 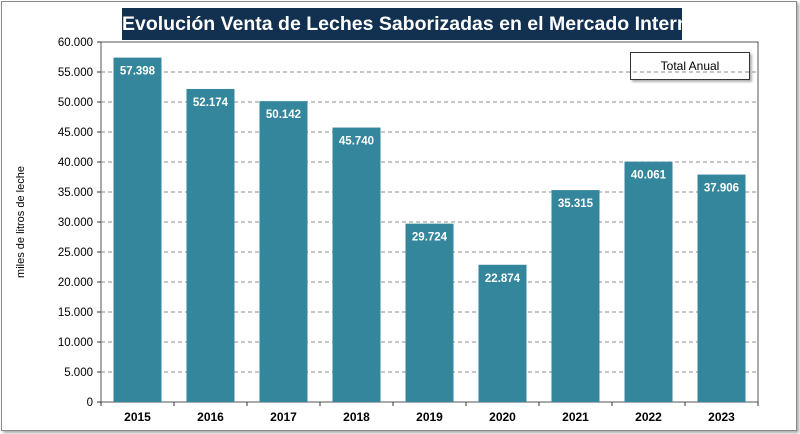 What do you see at coordinates (75, 103) in the screenshot?
I see `y-tick-label: 50.000` at bounding box center [75, 103].